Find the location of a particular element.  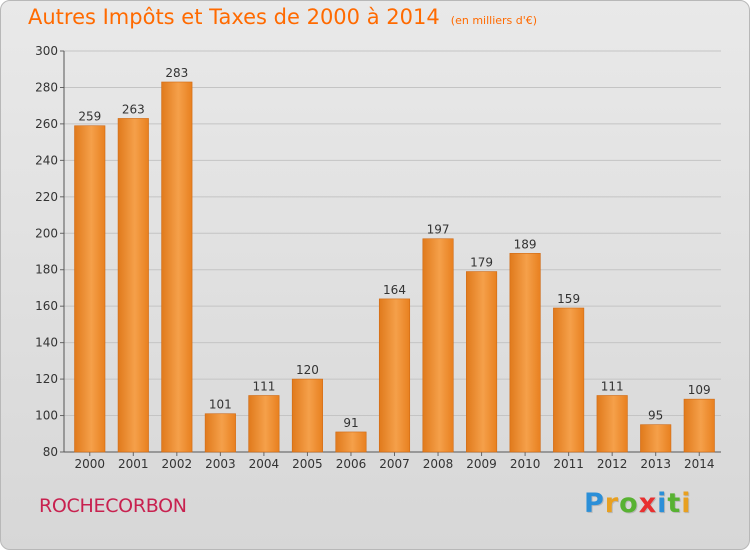

x-tick-label: 2001 is located at coordinates (133, 464).